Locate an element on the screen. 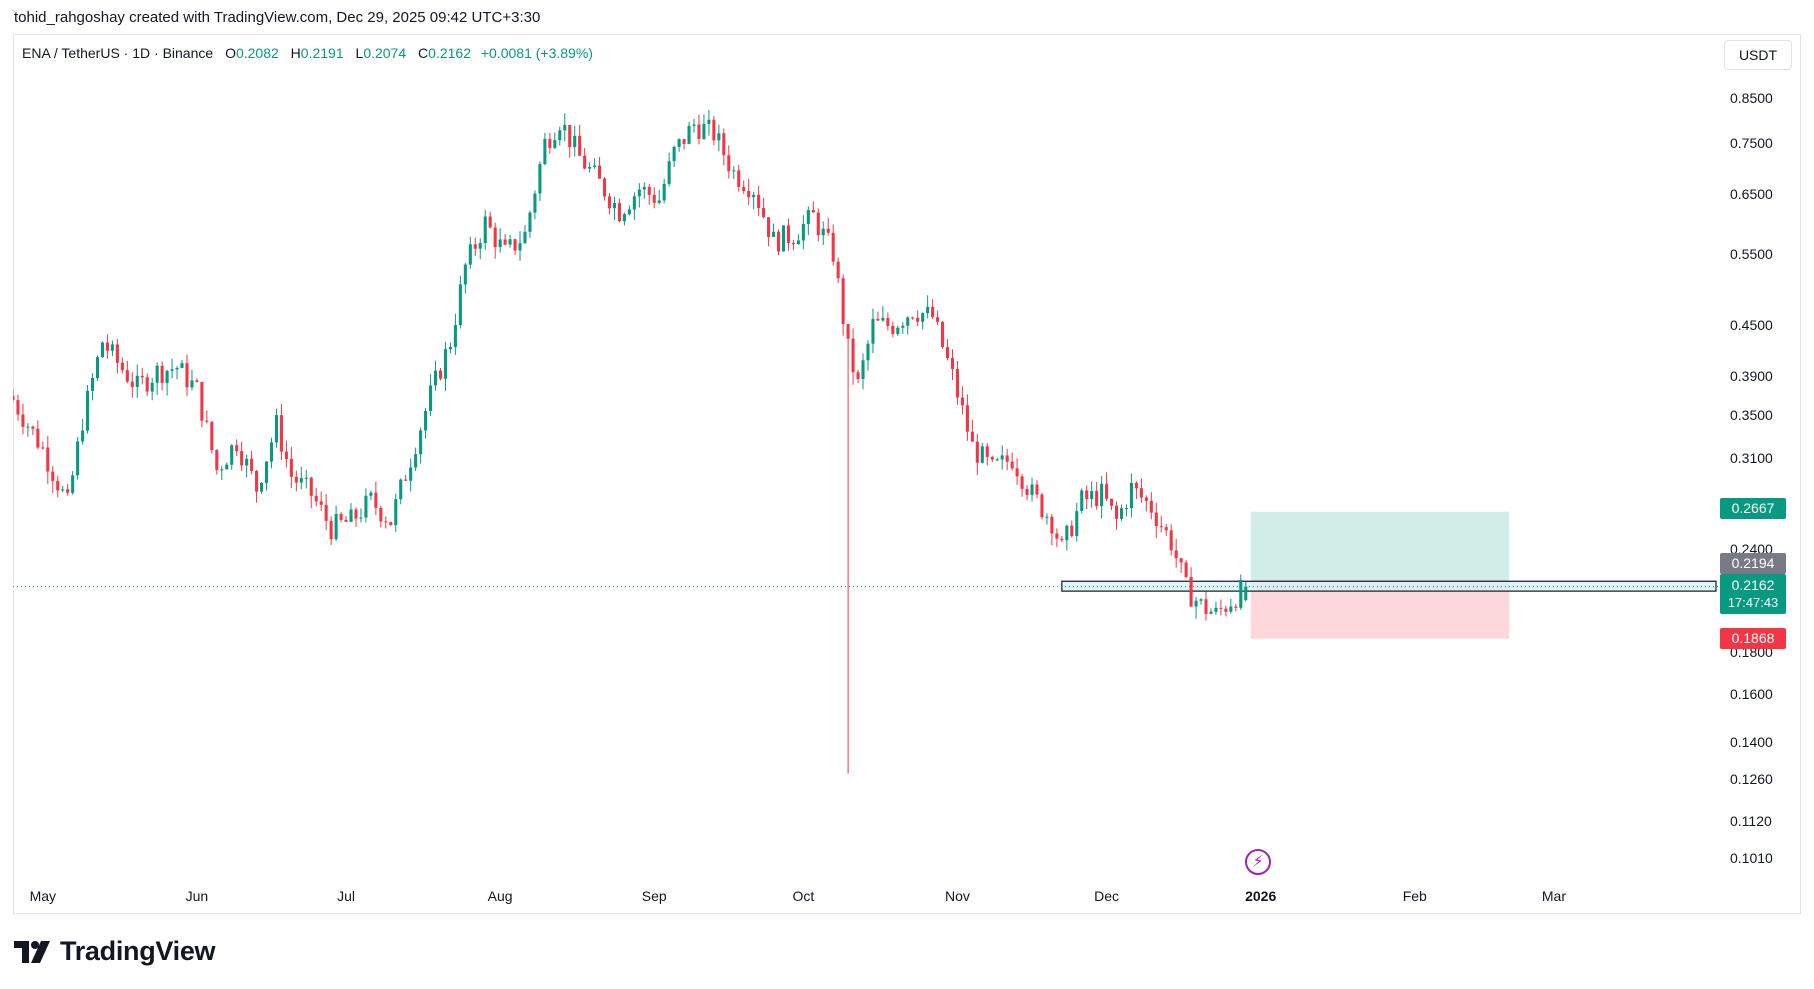 Image resolution: width=1814 pixels, height=989 pixels. open-value: 0.2082 is located at coordinates (257, 53).